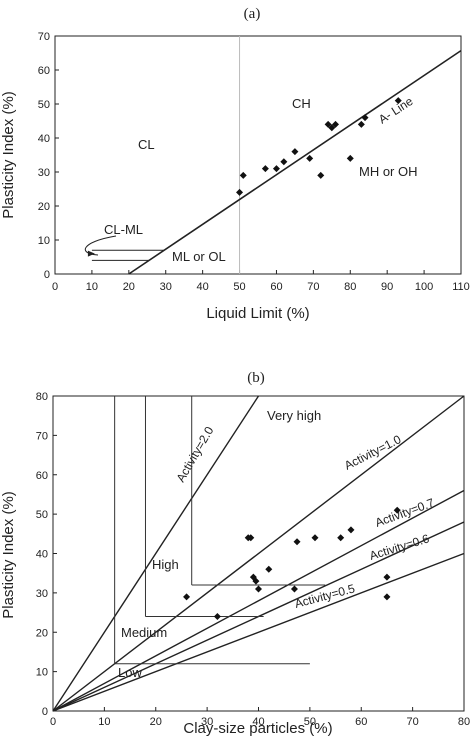  What do you see at coordinates (165, 564) in the screenshot?
I see `panel-b-label-high: High` at bounding box center [165, 564].